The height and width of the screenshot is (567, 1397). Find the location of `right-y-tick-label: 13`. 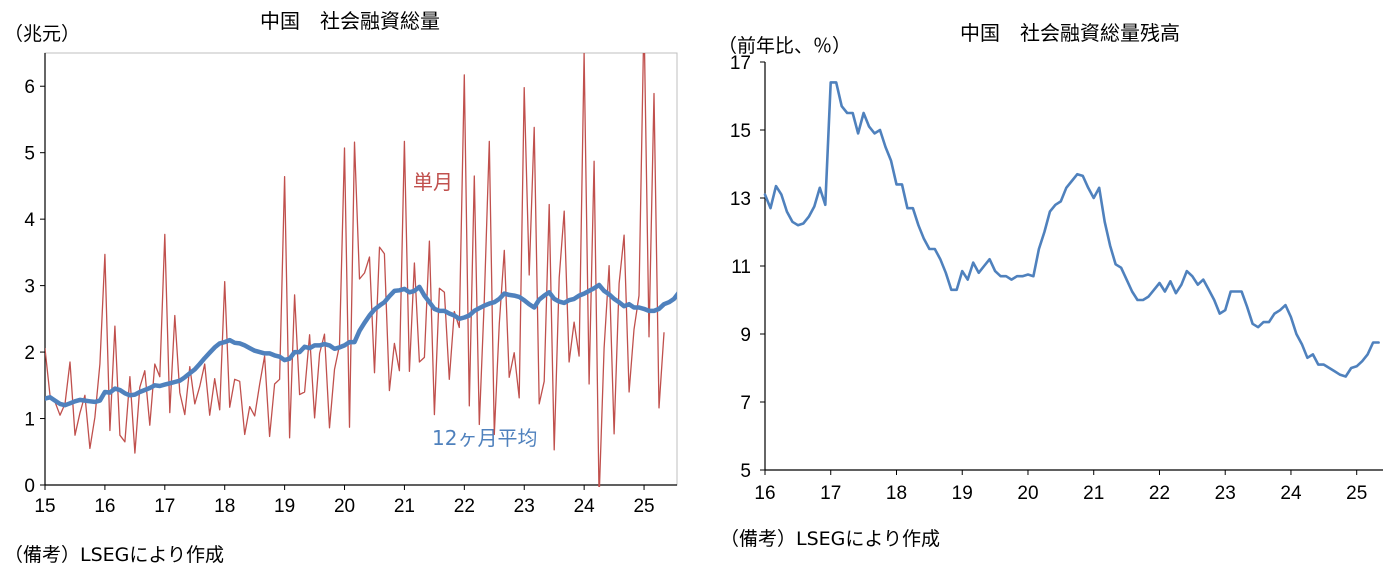

right-y-tick-label: 13 is located at coordinates (740, 199).